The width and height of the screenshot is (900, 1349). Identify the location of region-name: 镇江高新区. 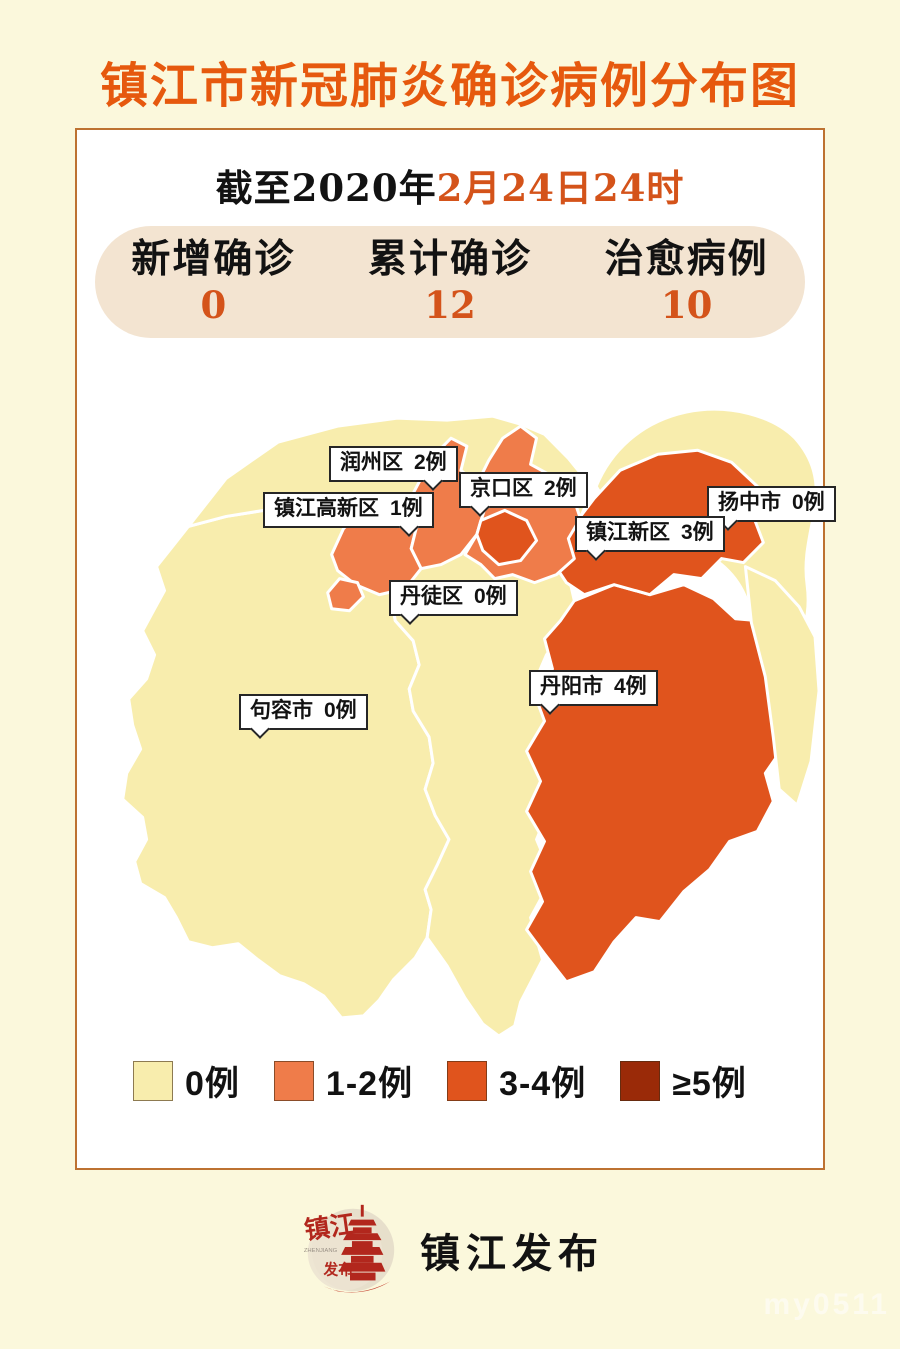
(326, 508).